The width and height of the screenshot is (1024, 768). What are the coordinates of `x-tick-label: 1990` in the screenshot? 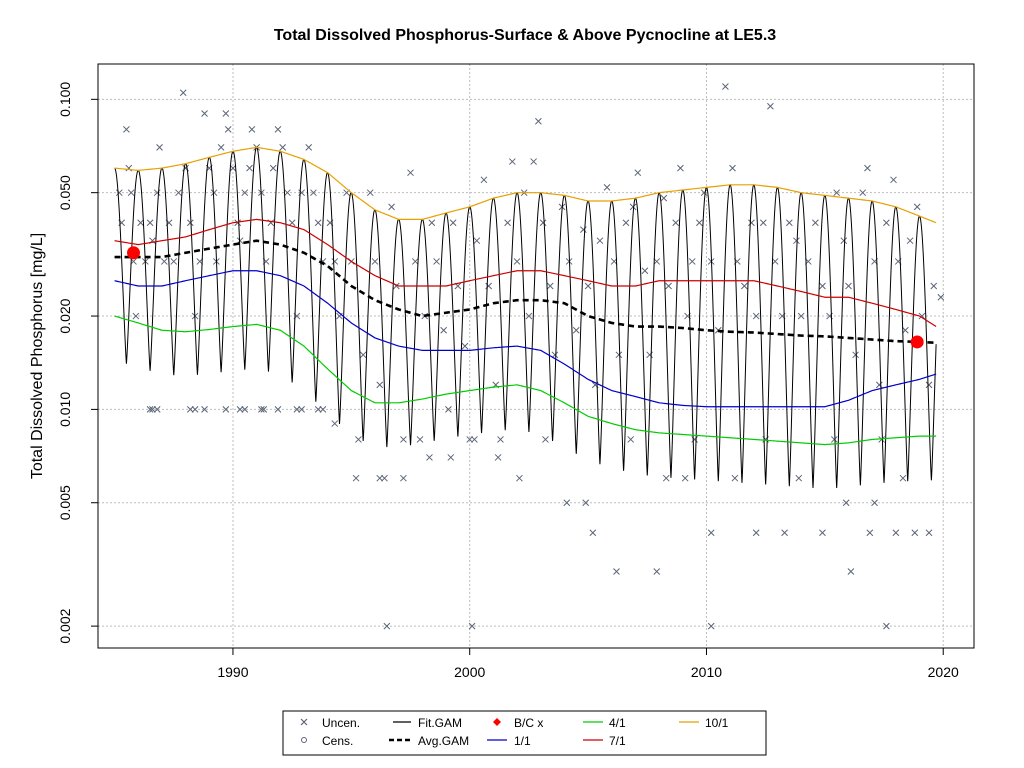 It's located at (232, 672).